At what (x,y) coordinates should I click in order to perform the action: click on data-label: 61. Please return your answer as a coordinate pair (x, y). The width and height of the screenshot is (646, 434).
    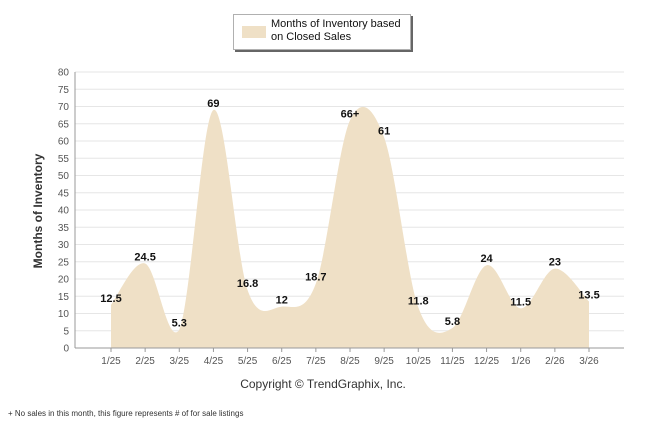
    Looking at the image, I should click on (384, 132).